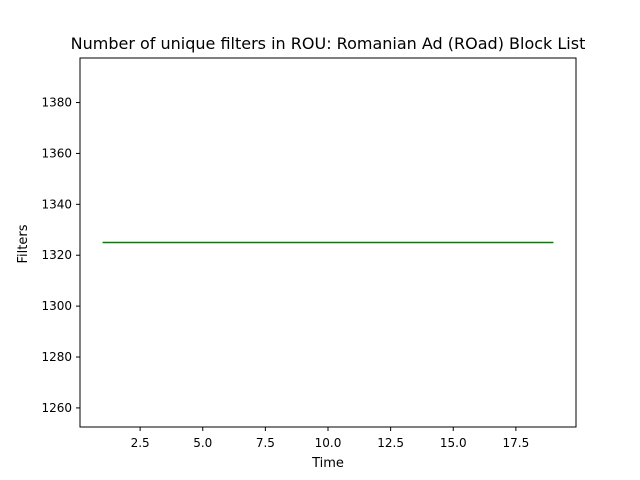 This screenshot has height=480, width=640. Describe the element at coordinates (328, 443) in the screenshot. I see `x-tick-label: 10.0` at that location.